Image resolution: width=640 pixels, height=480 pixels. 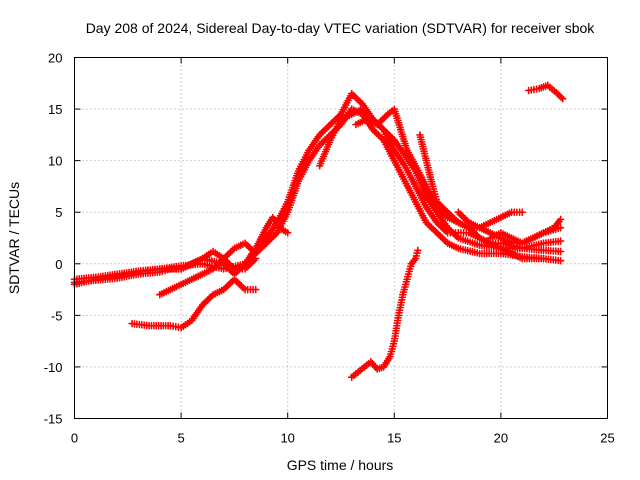 I want to click on y-tick-label: 10, so click(x=55, y=161).